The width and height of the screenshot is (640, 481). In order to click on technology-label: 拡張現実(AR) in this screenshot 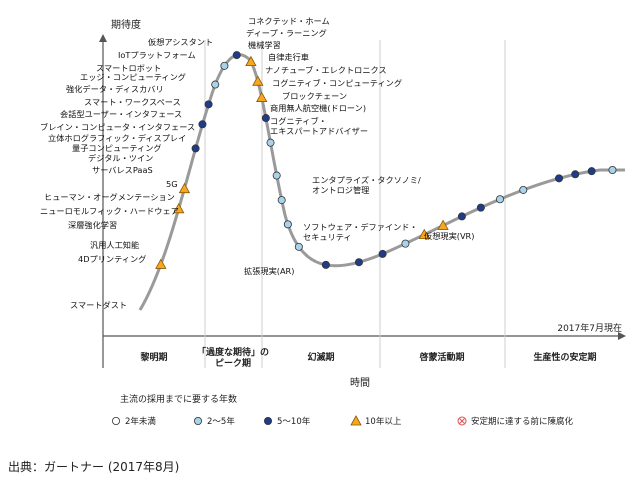, I will do `click(269, 271)`.